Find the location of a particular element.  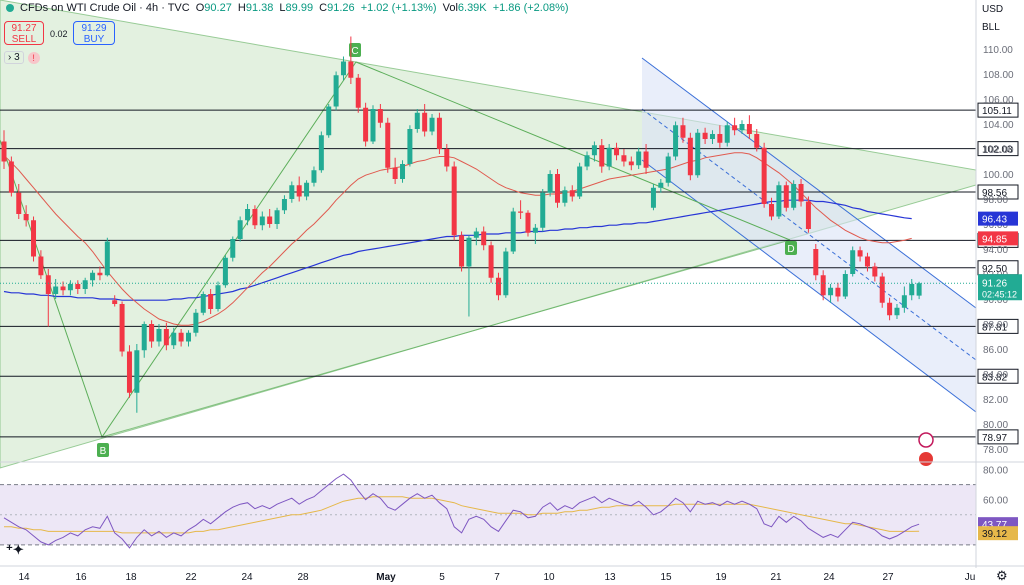

time-tick: Ju is located at coordinates (970, 577).